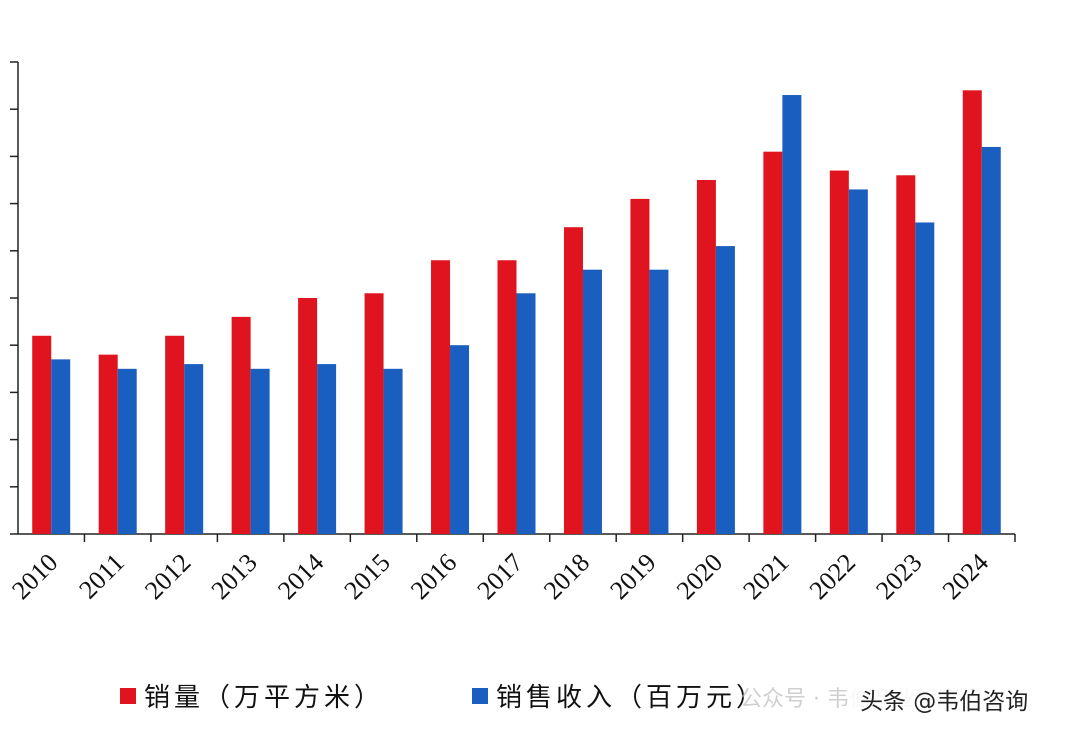 This screenshot has height=743, width=1080. What do you see at coordinates (101, 576) in the screenshot?
I see `x-tick-label: 2011` at bounding box center [101, 576].